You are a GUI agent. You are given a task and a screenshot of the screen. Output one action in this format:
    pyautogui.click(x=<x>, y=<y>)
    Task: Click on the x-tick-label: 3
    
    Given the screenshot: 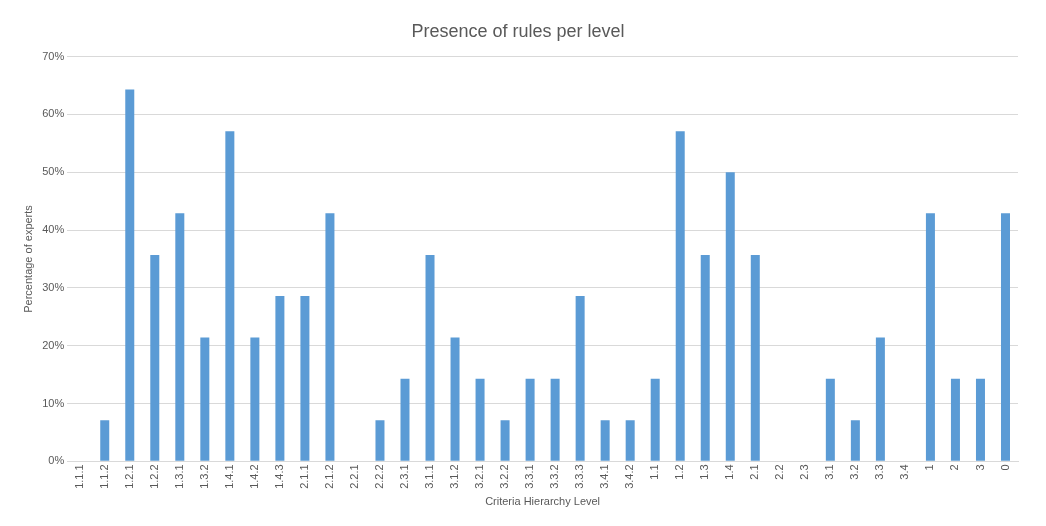 What is the action you would take?
    pyautogui.click(x=979, y=467)
    